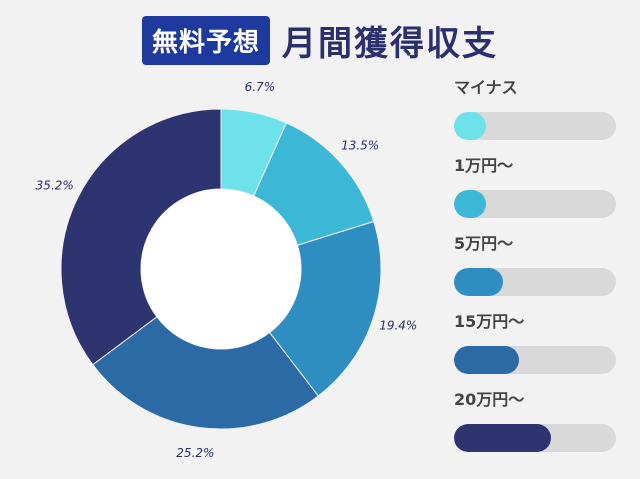 This screenshot has height=479, width=640. Describe the element at coordinates (55, 186) in the screenshot. I see `slice-value-label: 35.2%` at that location.